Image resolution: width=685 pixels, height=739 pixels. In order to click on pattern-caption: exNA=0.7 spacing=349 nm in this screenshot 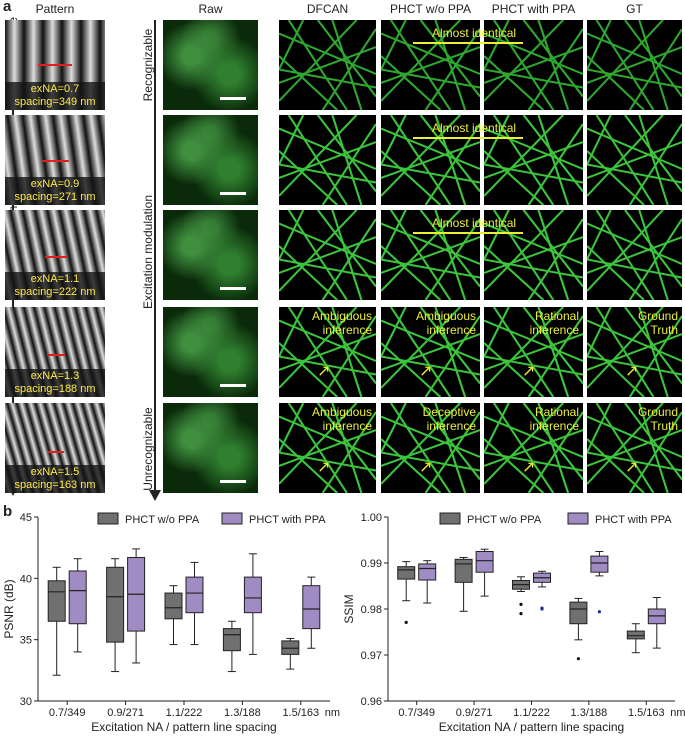, I will do `click(55, 96)`.